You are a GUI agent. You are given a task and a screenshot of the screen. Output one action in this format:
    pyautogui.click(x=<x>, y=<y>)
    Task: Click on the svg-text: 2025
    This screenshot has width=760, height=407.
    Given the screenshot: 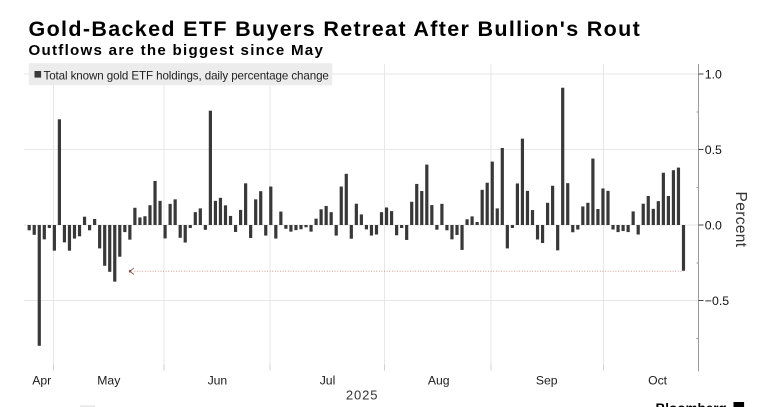 What is the action you would take?
    pyautogui.click(x=362, y=394)
    